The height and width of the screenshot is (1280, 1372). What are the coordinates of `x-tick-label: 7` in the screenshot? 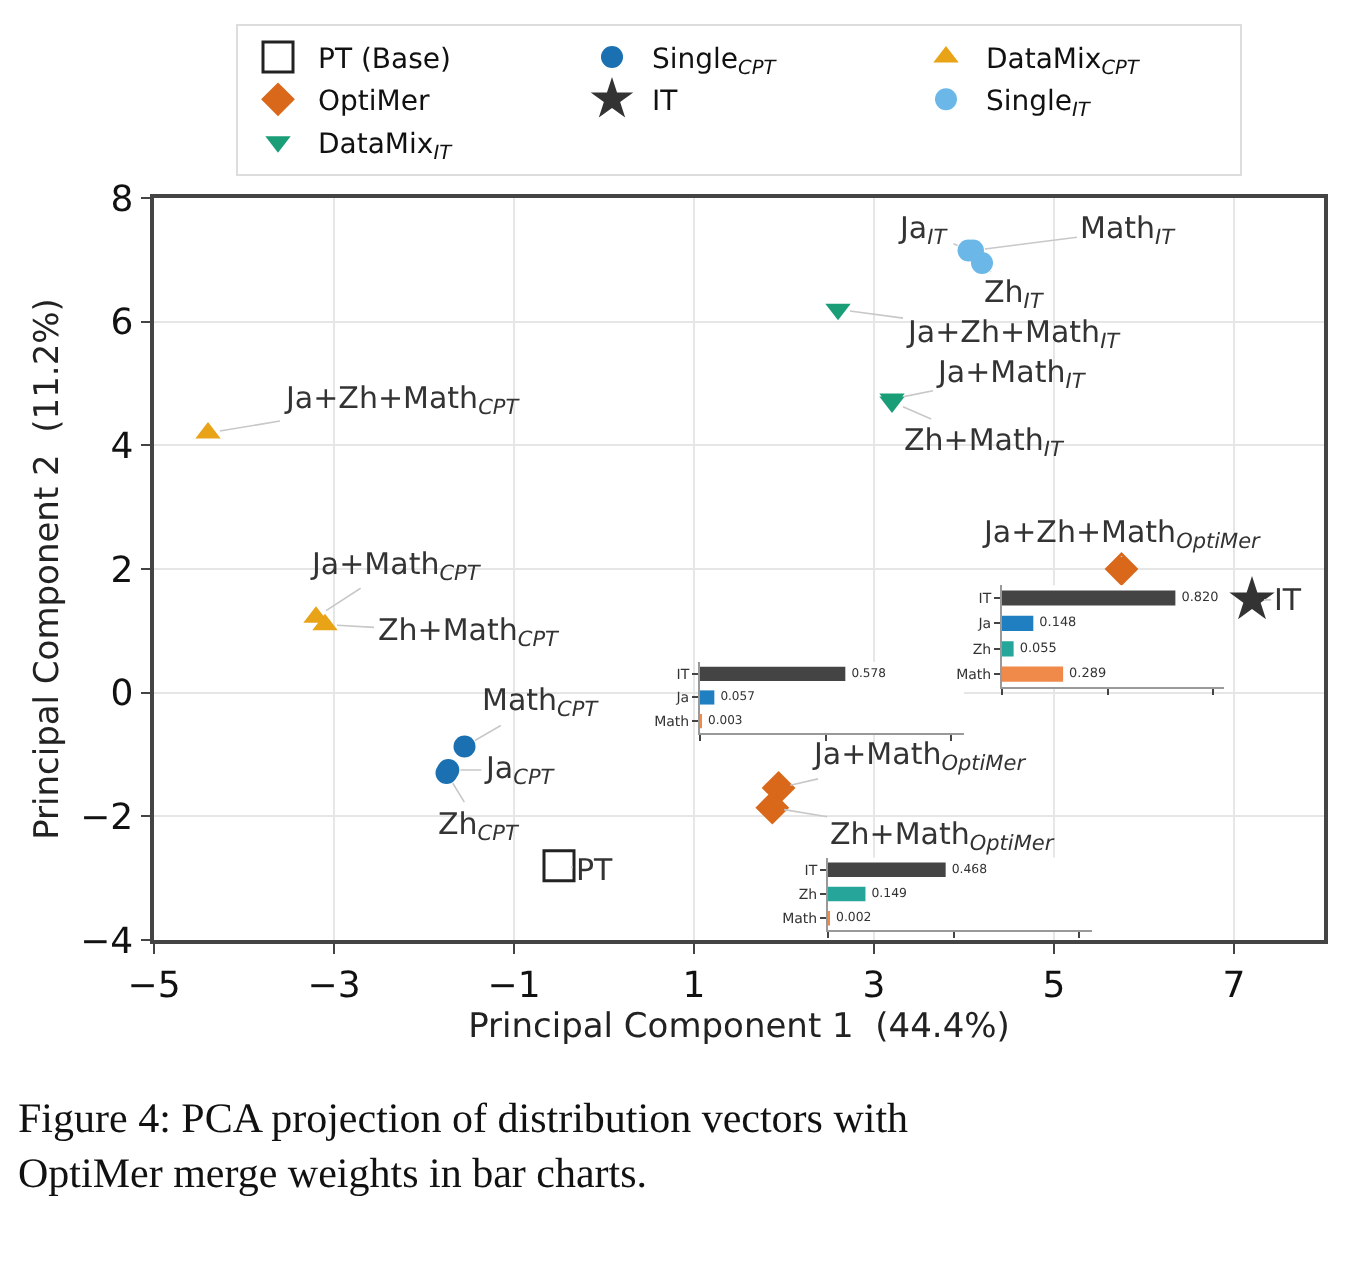 It's located at (1234, 985).